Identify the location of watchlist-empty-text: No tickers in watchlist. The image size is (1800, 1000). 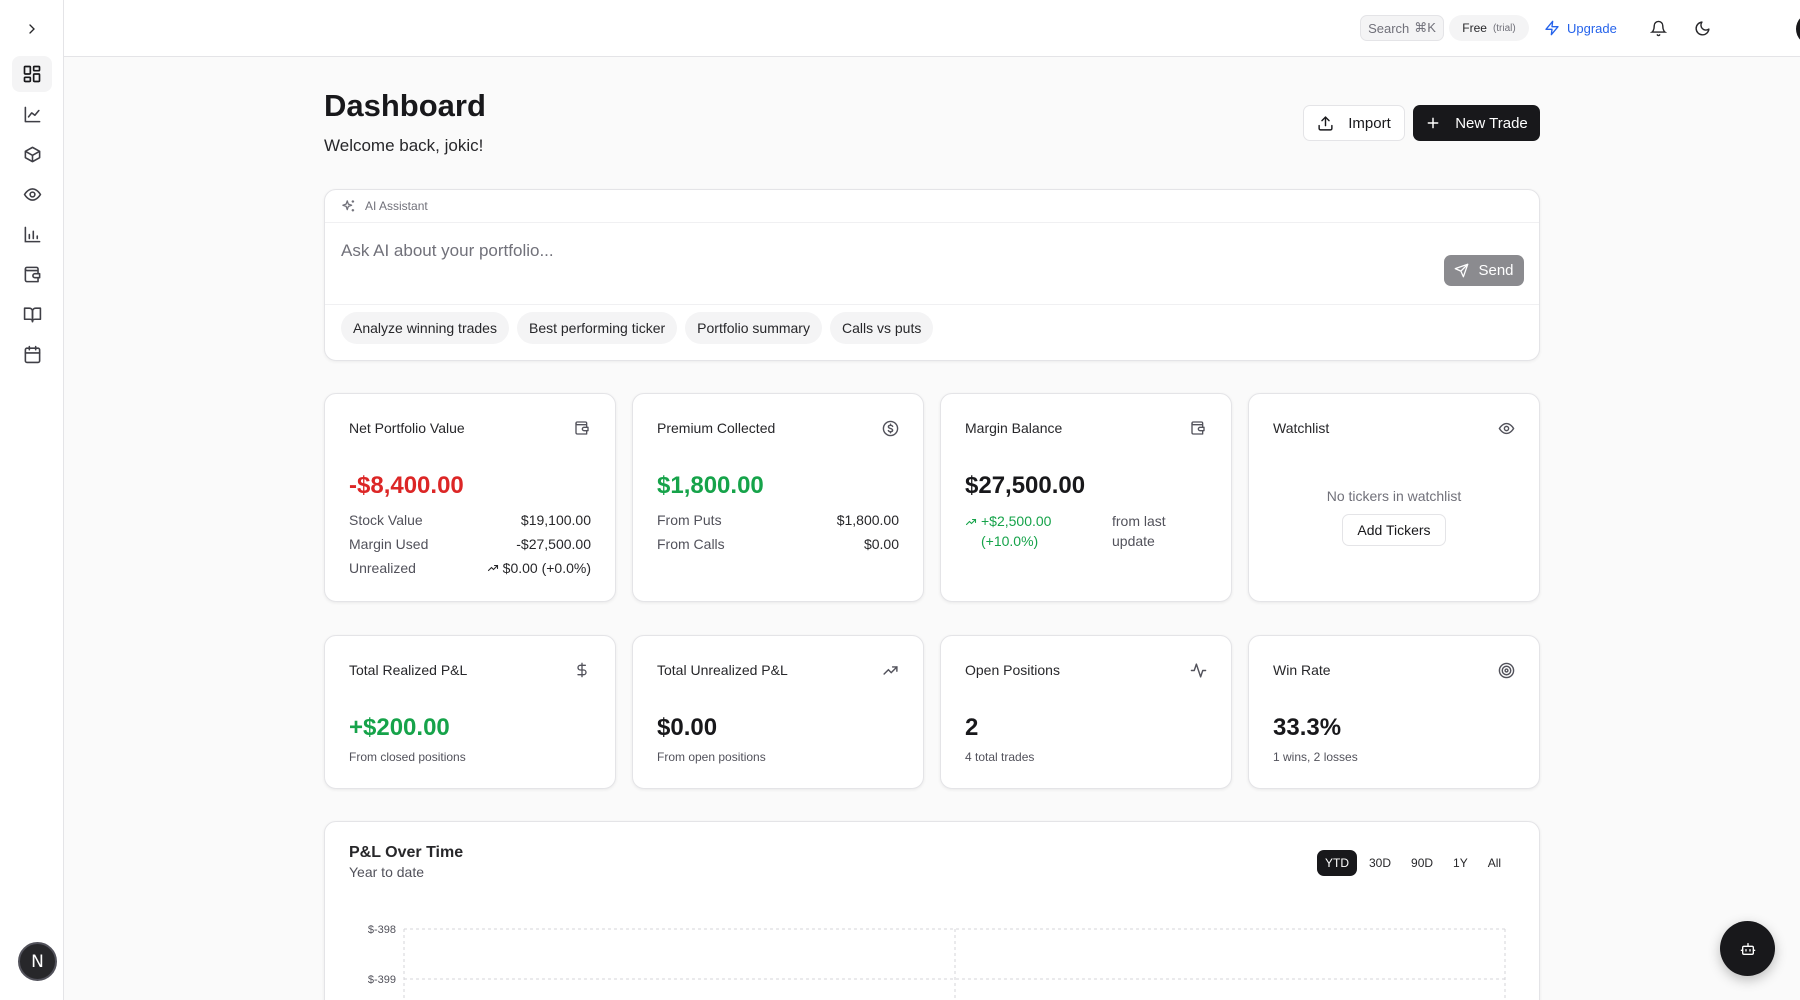
(1394, 496).